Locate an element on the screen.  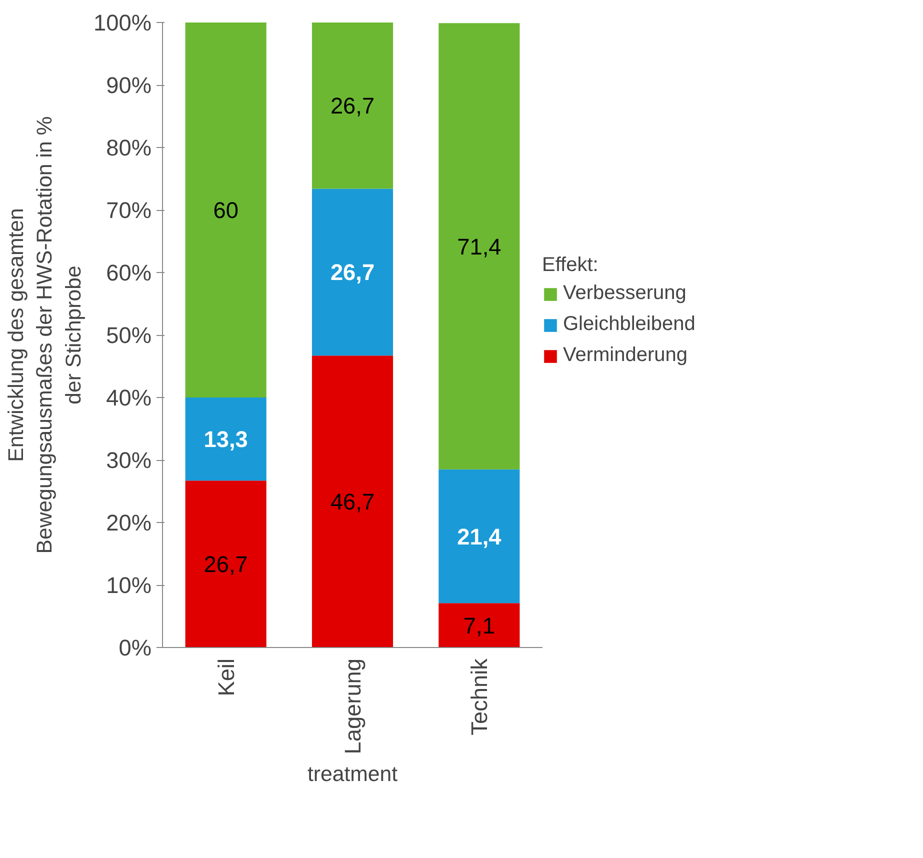
y-tick-label: 70% is located at coordinates (129, 210).